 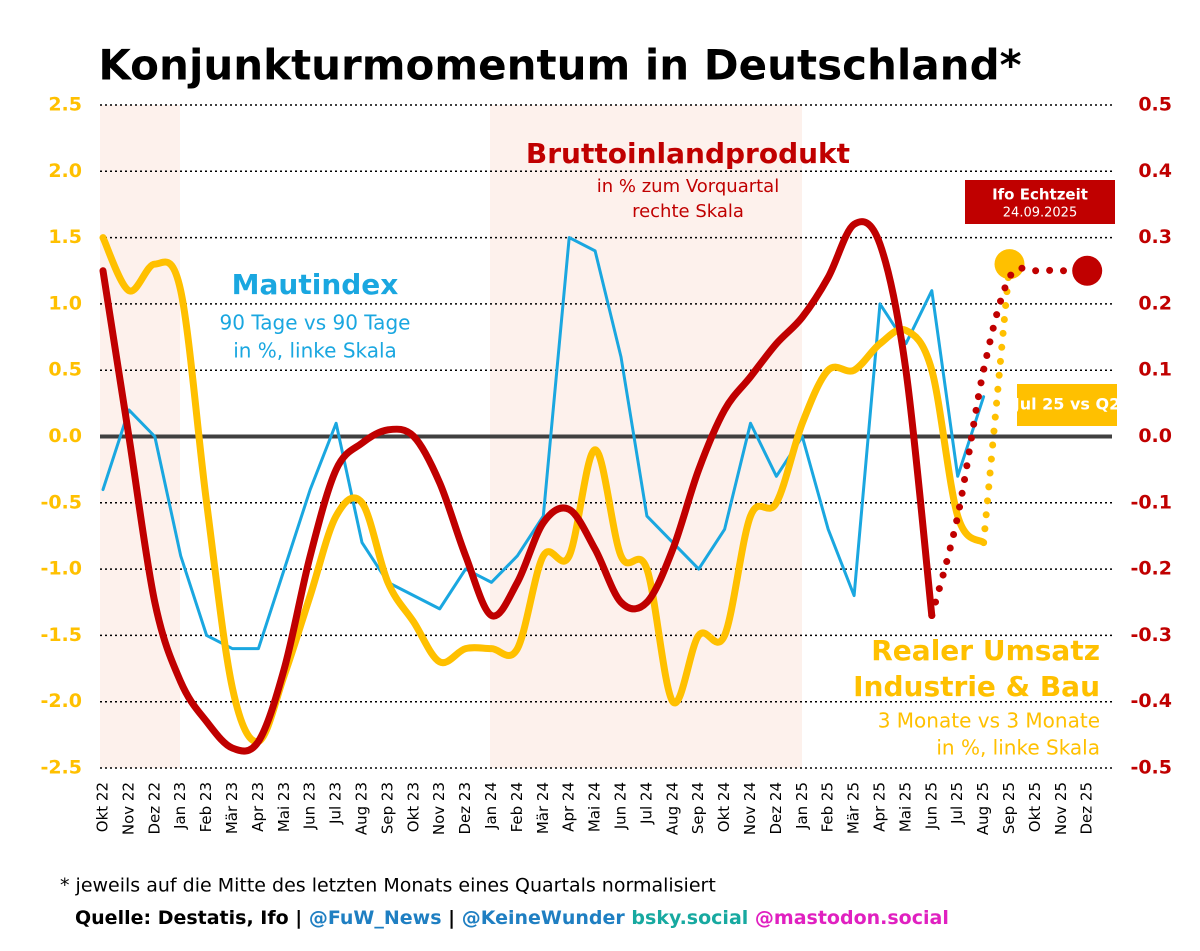 I want to click on x-tick-label: Nov 23, so click(x=439, y=808).